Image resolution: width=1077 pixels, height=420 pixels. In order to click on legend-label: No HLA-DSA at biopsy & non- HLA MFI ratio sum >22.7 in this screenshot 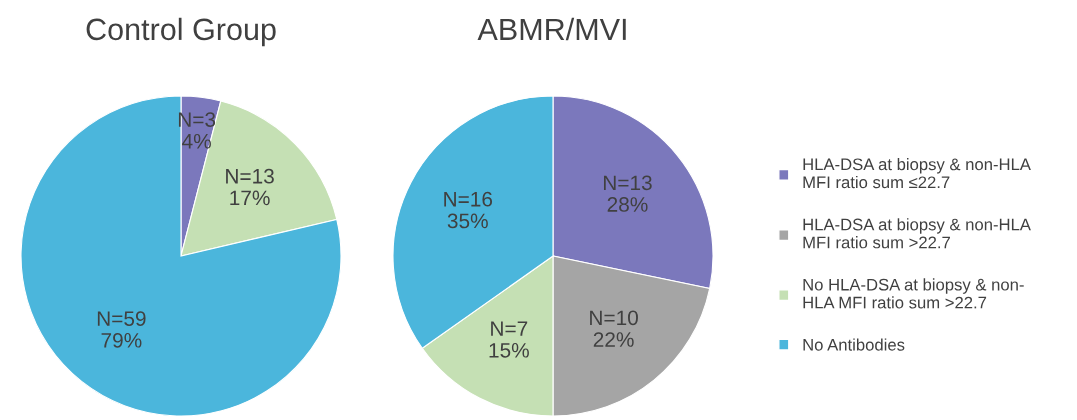, I will do `click(913, 293)`.